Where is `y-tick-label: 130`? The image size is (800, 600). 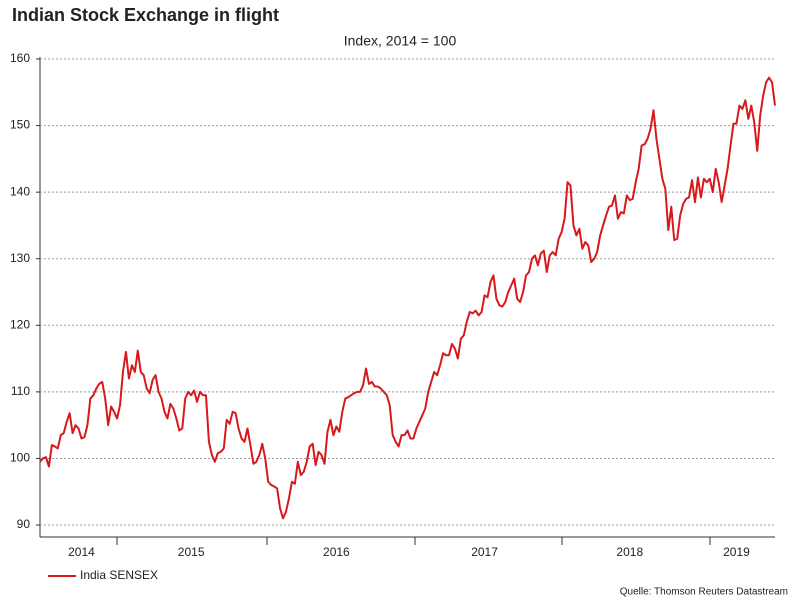 y-tick-label: 130 is located at coordinates (20, 258).